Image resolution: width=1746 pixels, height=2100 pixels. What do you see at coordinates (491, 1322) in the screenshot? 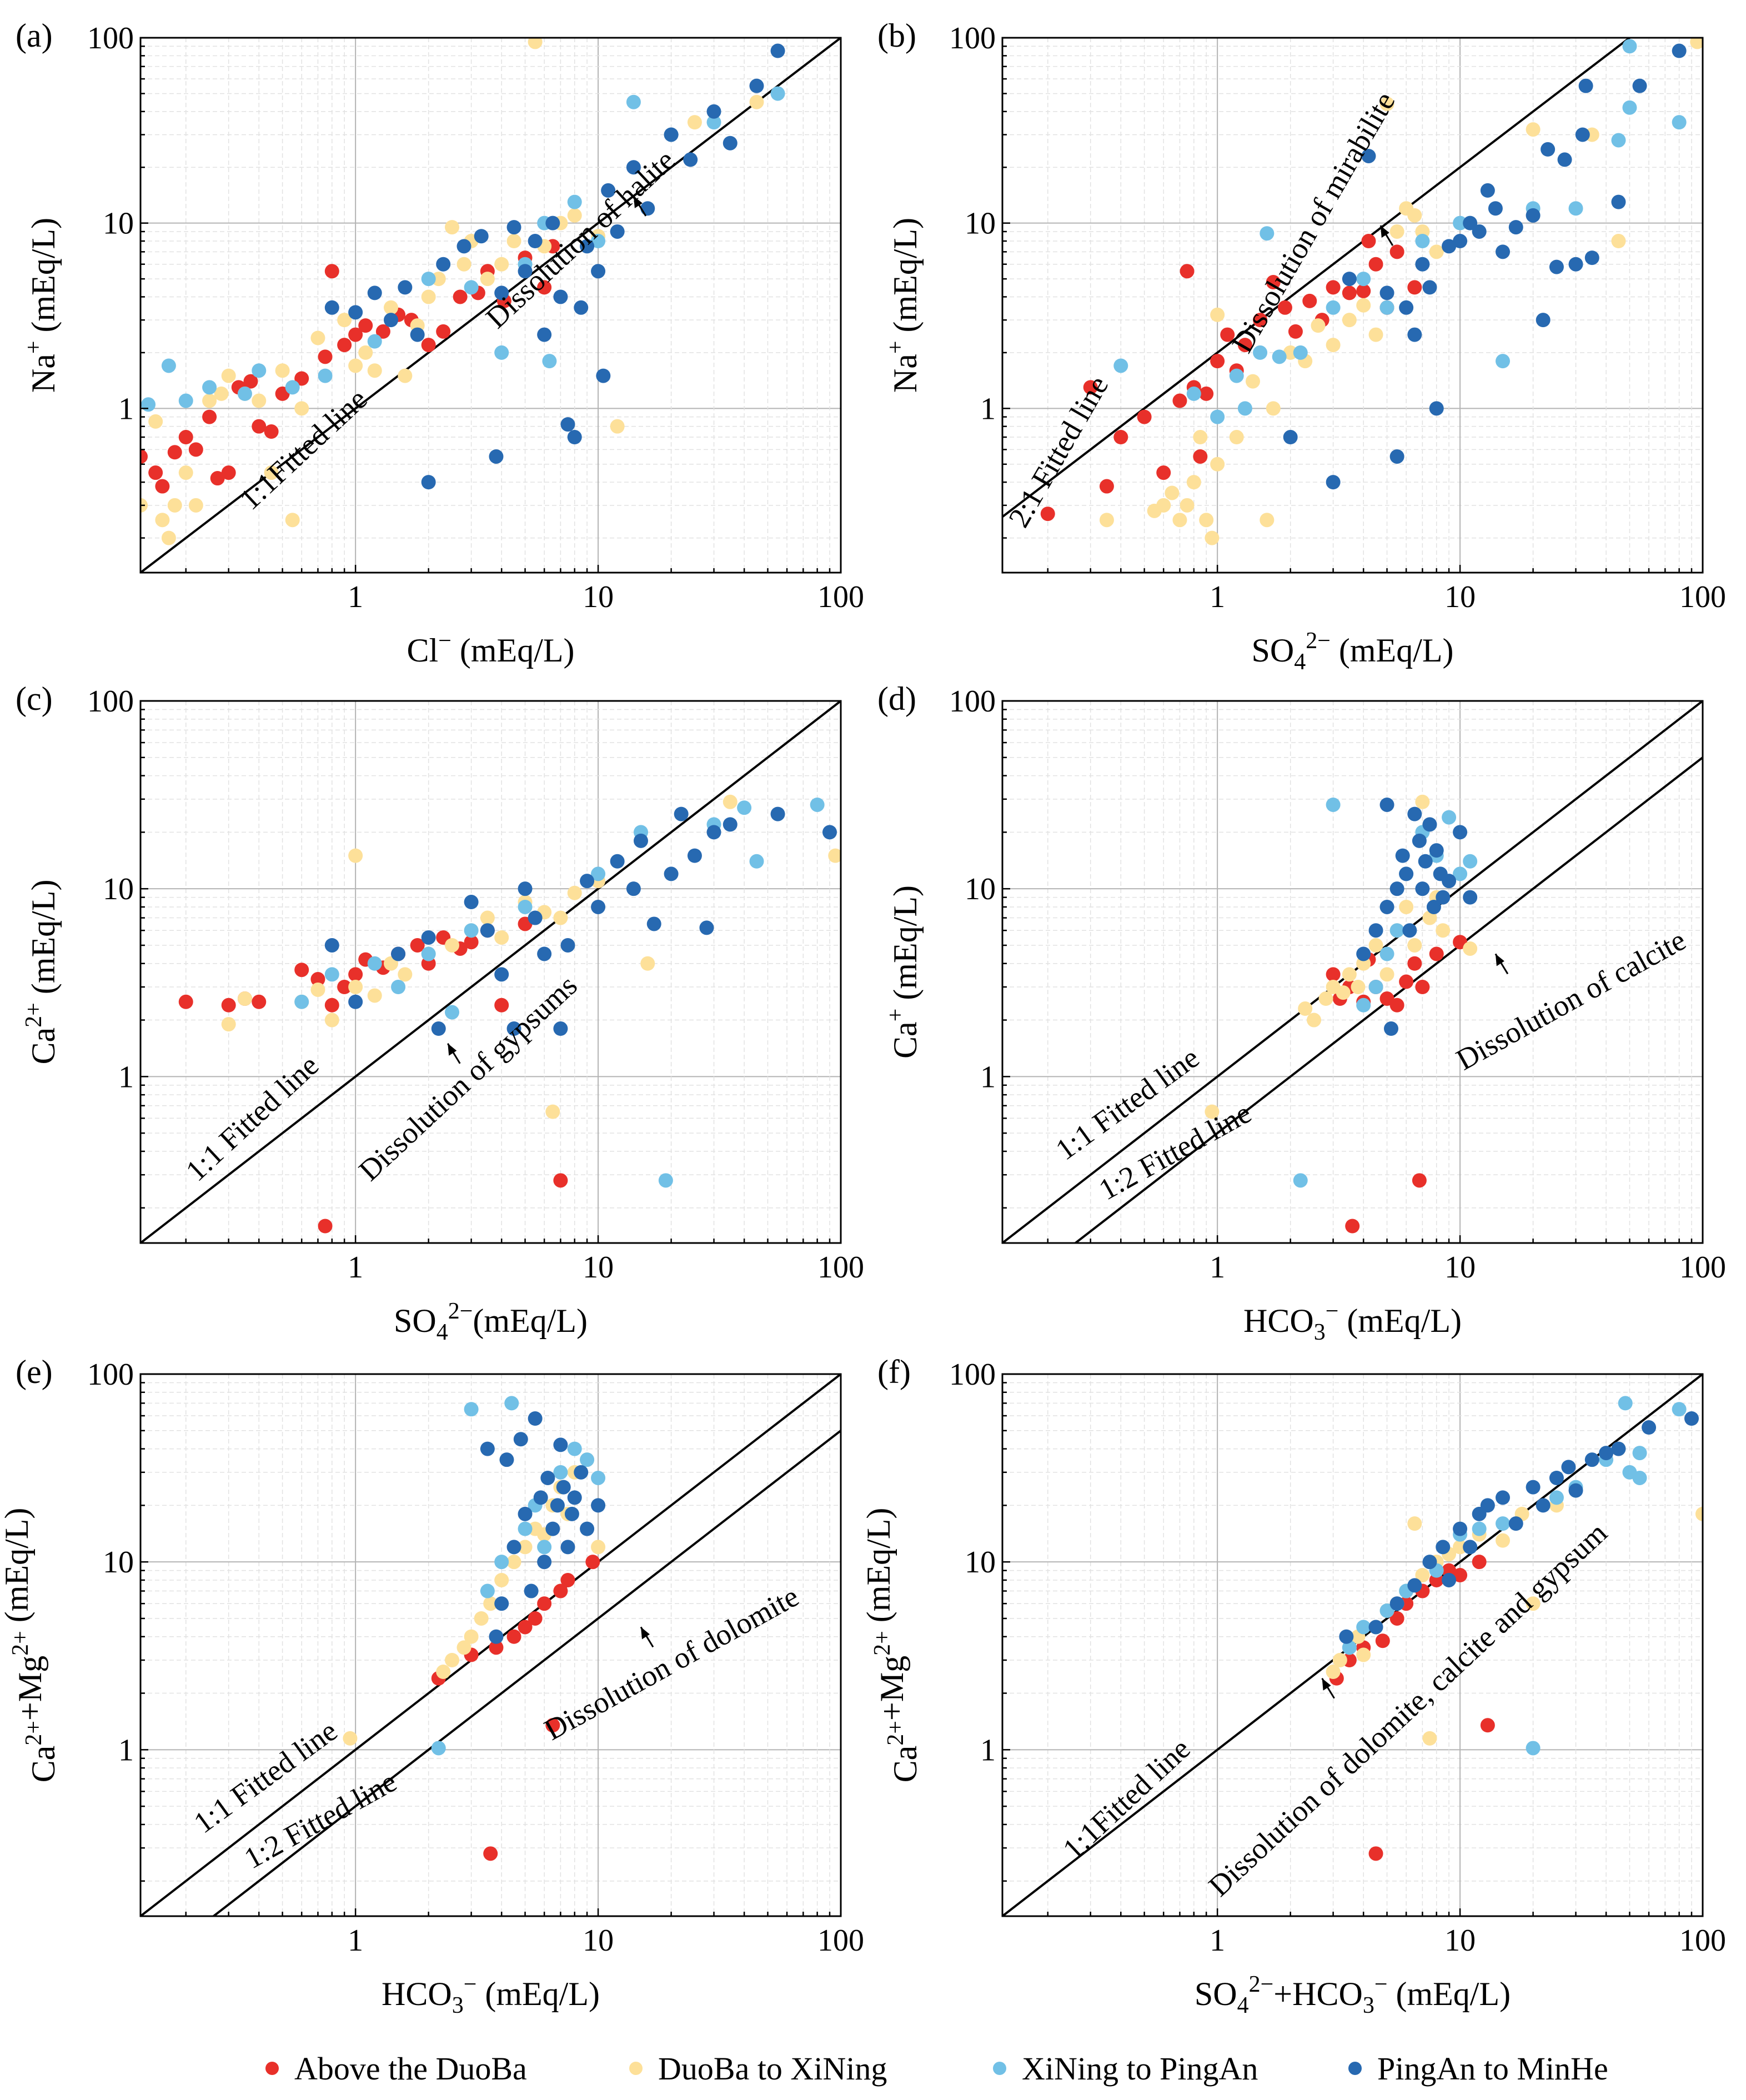
I see `x-axis-label: SO42−(mEq/L)` at bounding box center [491, 1322].